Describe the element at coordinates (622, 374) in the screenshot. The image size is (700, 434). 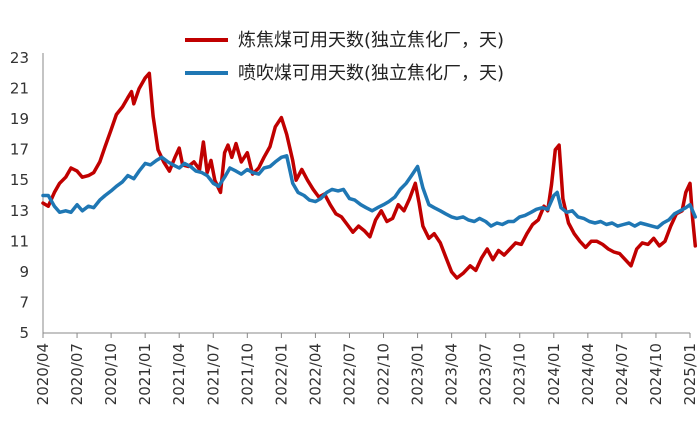
I see `x-tick-label: 2024/07` at that location.